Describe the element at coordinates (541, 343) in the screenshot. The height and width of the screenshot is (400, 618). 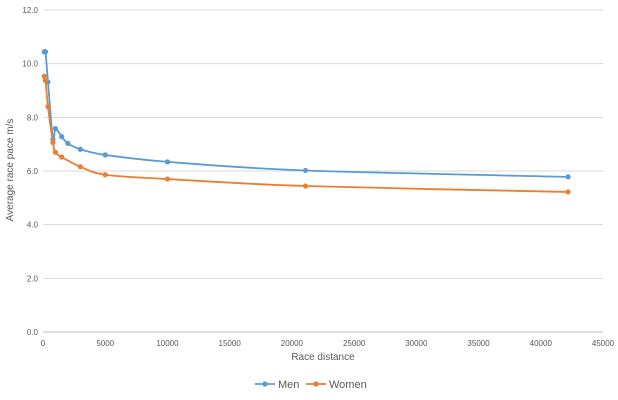
I see `x-tick-label: 40000` at that location.